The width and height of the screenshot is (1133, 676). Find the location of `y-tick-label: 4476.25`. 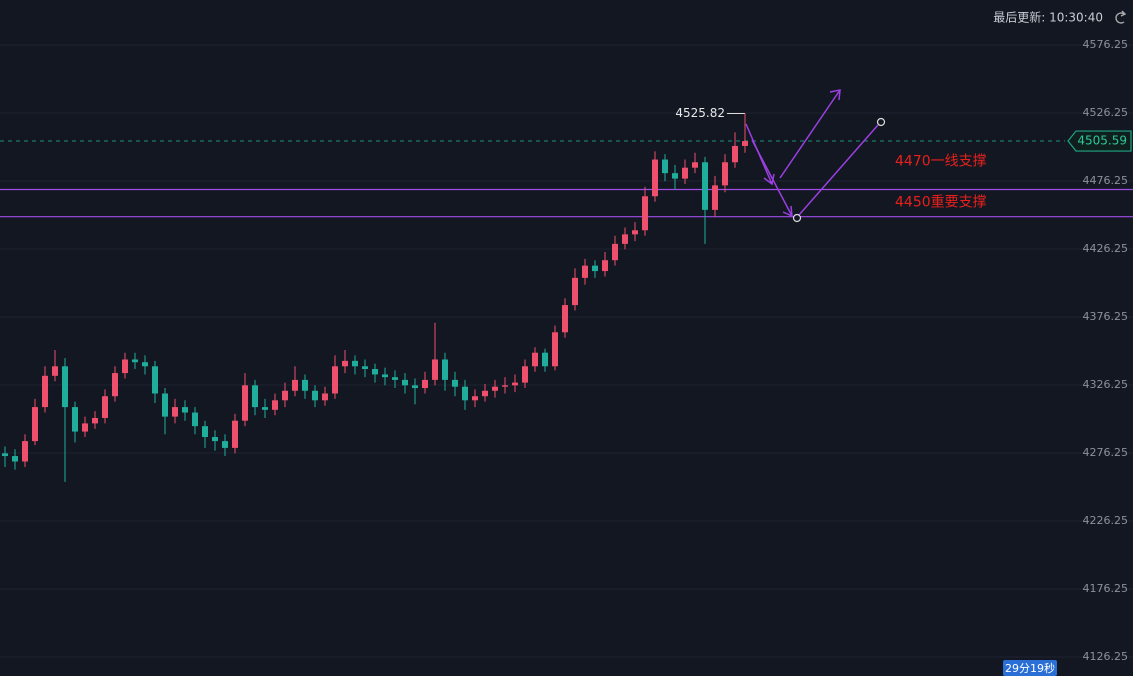

y-tick-label: 4476.25 is located at coordinates (1106, 180).